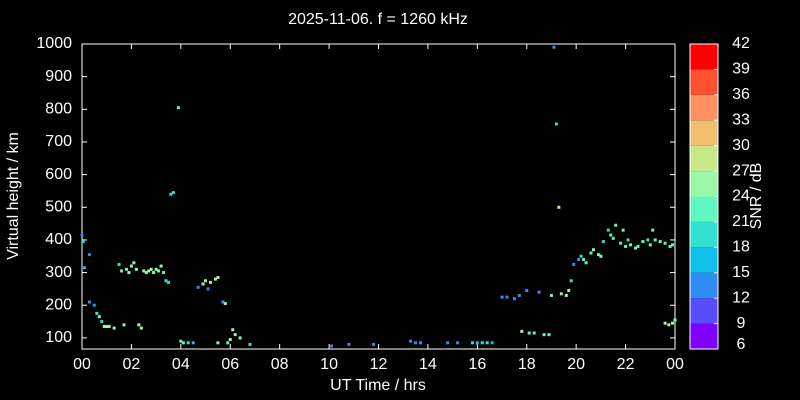 This screenshot has width=800, height=400. What do you see at coordinates (741, 344) in the screenshot?
I see `colorbar-tick-label: 6` at bounding box center [741, 344].